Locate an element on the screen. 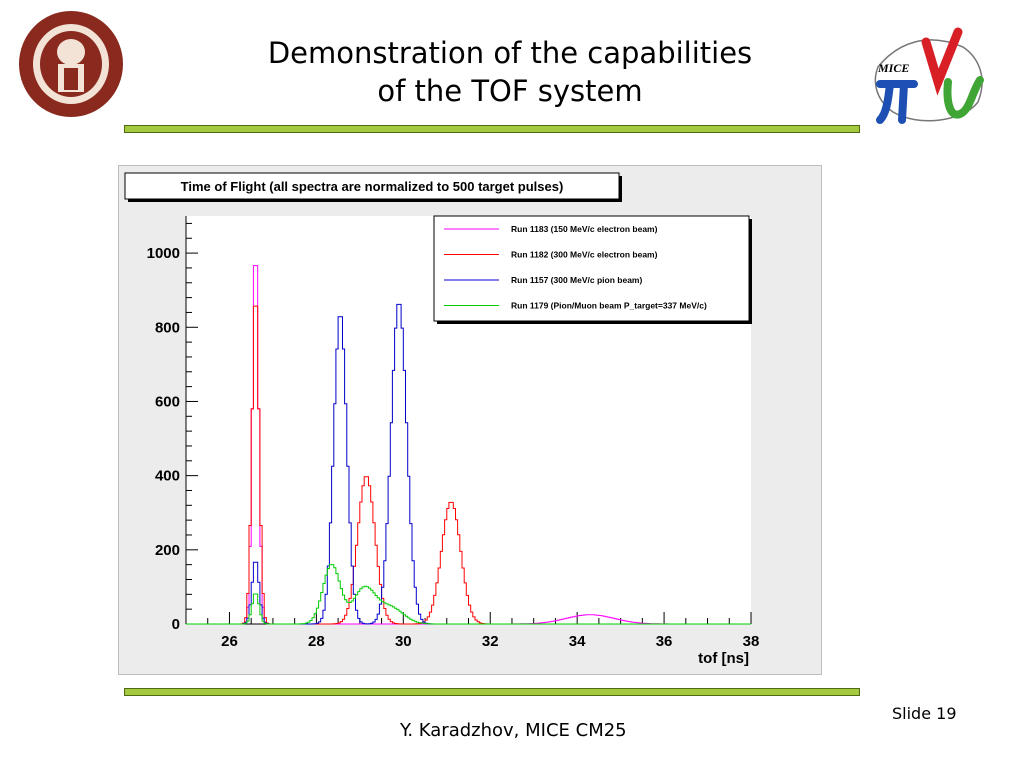 The image size is (1024, 768). y-tick-label: 0 is located at coordinates (176, 624).